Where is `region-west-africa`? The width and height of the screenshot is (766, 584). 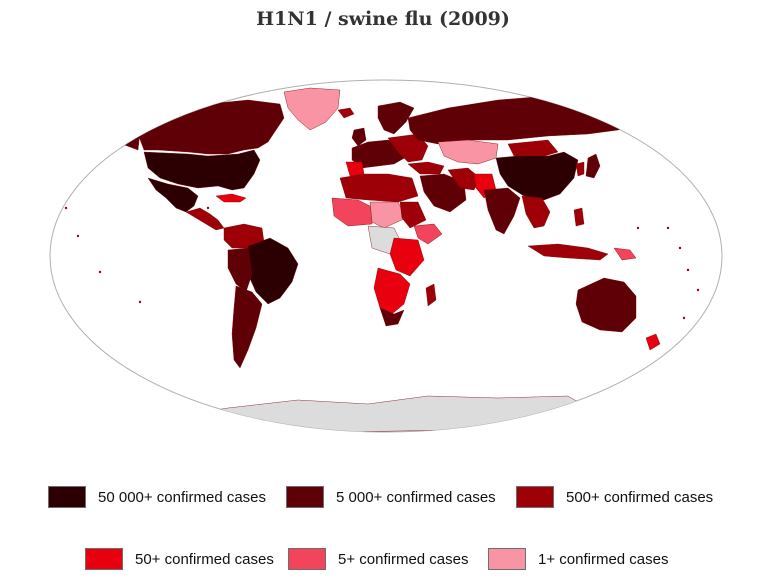 region-west-africa is located at coordinates (353, 212).